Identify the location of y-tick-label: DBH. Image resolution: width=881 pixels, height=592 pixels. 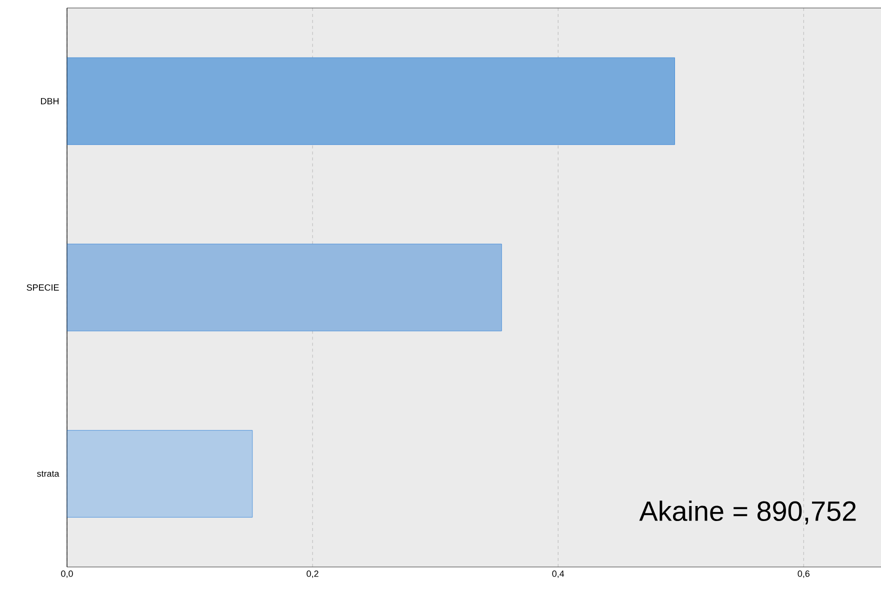
(50, 101).